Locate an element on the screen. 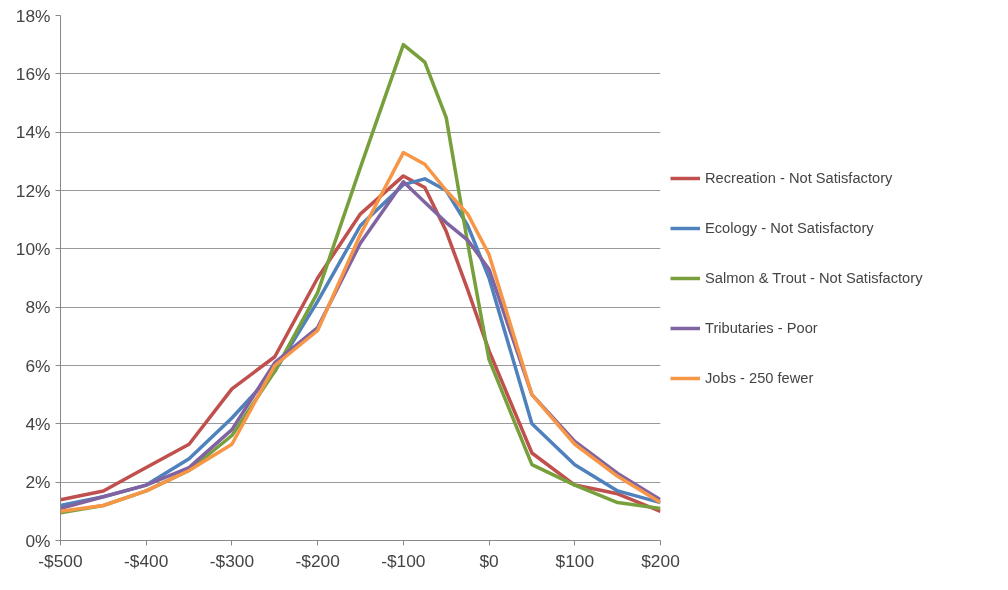  legend-label: Ecology - Not Satisfactory is located at coordinates (789, 227).